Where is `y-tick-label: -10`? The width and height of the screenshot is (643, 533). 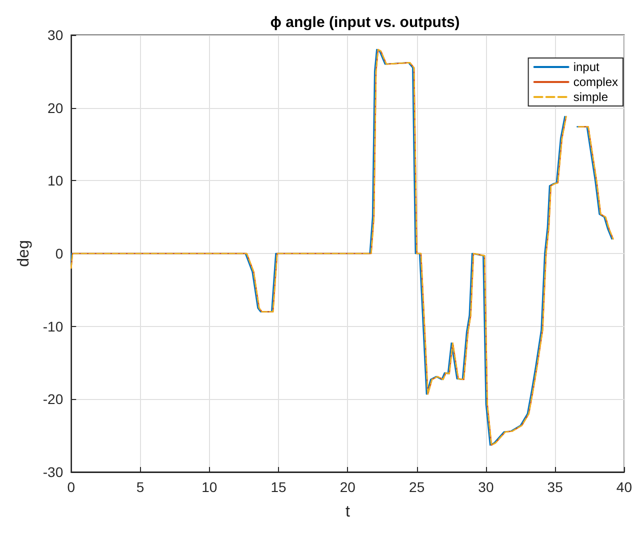
y-tick-label: -10 is located at coordinates (53, 326).